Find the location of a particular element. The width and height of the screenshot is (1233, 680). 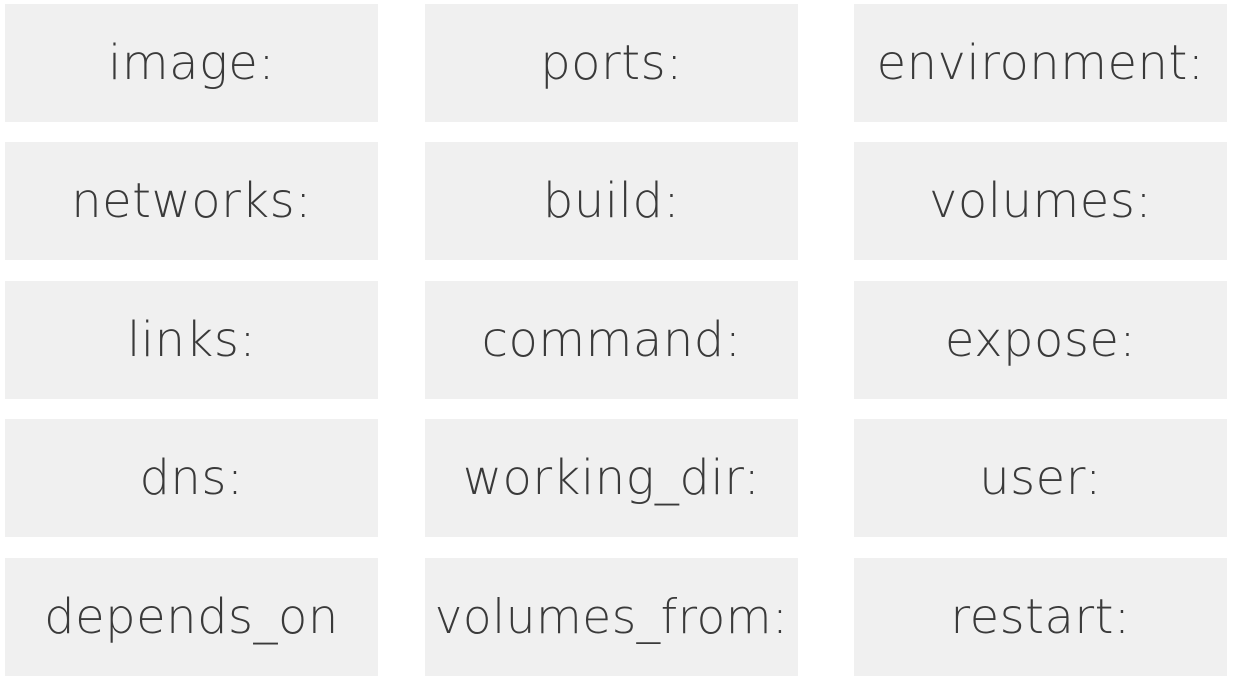

tile-label: ports: is located at coordinates (611, 63).